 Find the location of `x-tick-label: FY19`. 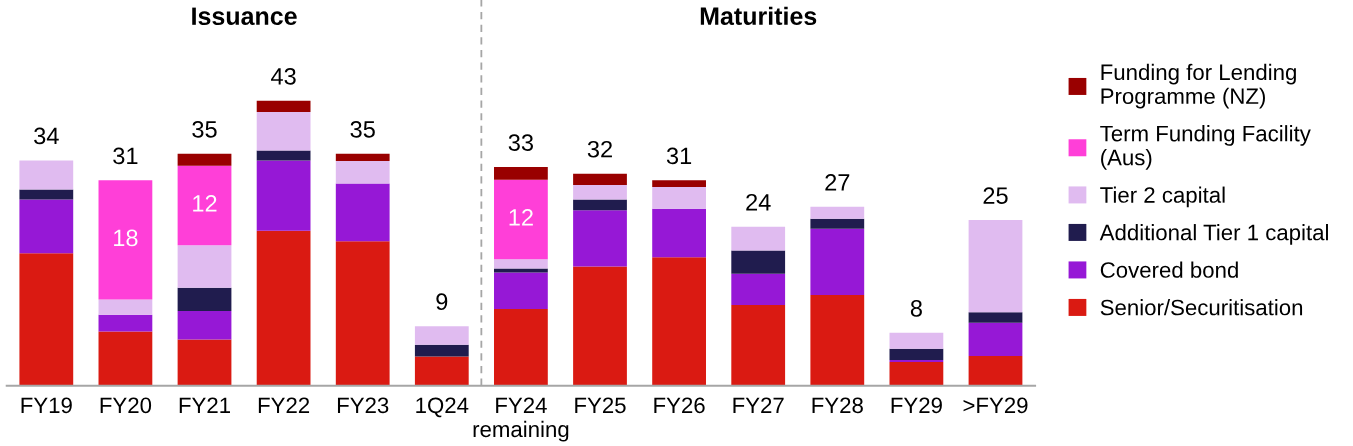

x-tick-label: FY19 is located at coordinates (46, 405).